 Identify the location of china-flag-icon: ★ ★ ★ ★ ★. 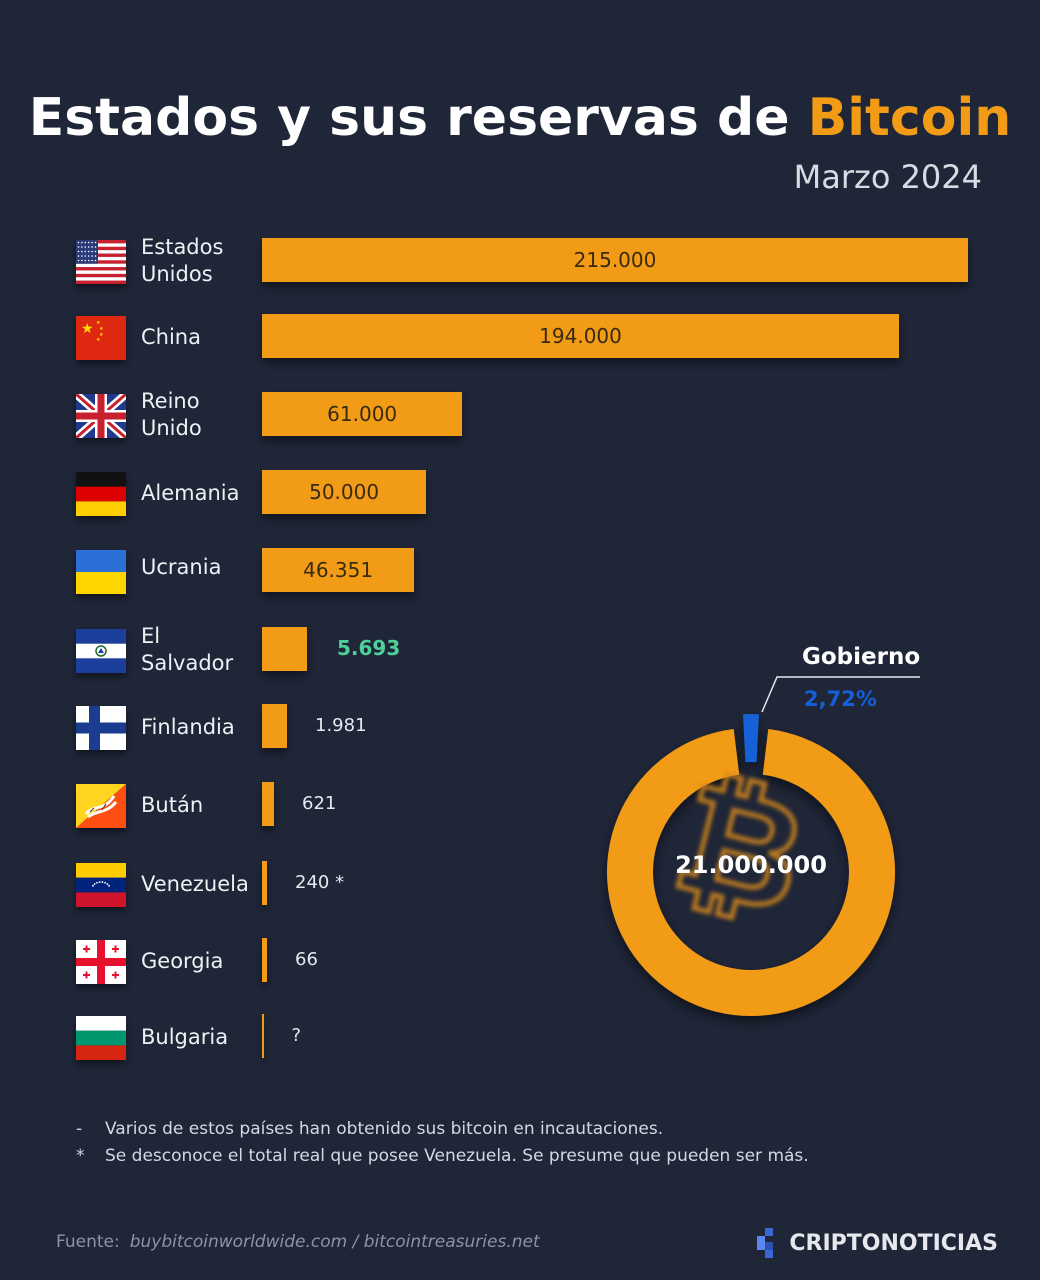
(101, 338).